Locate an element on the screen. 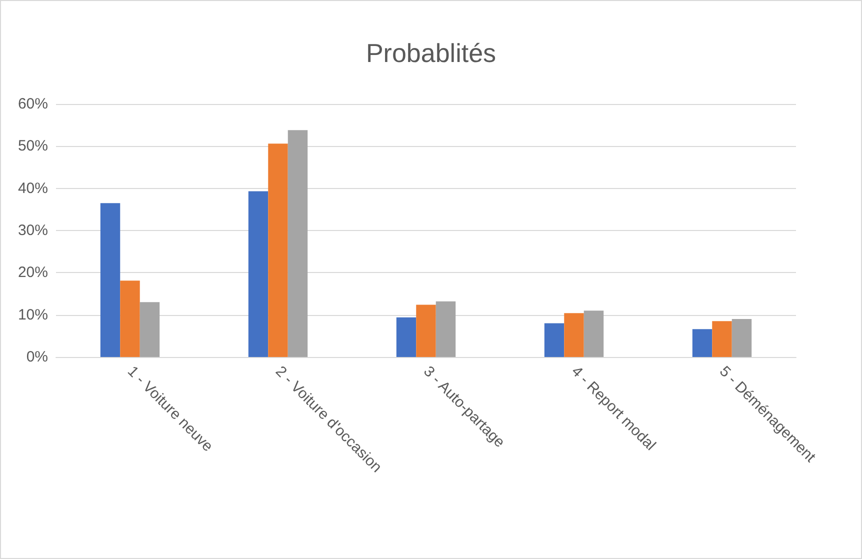  y-tick-label: 60% is located at coordinates (33, 104).